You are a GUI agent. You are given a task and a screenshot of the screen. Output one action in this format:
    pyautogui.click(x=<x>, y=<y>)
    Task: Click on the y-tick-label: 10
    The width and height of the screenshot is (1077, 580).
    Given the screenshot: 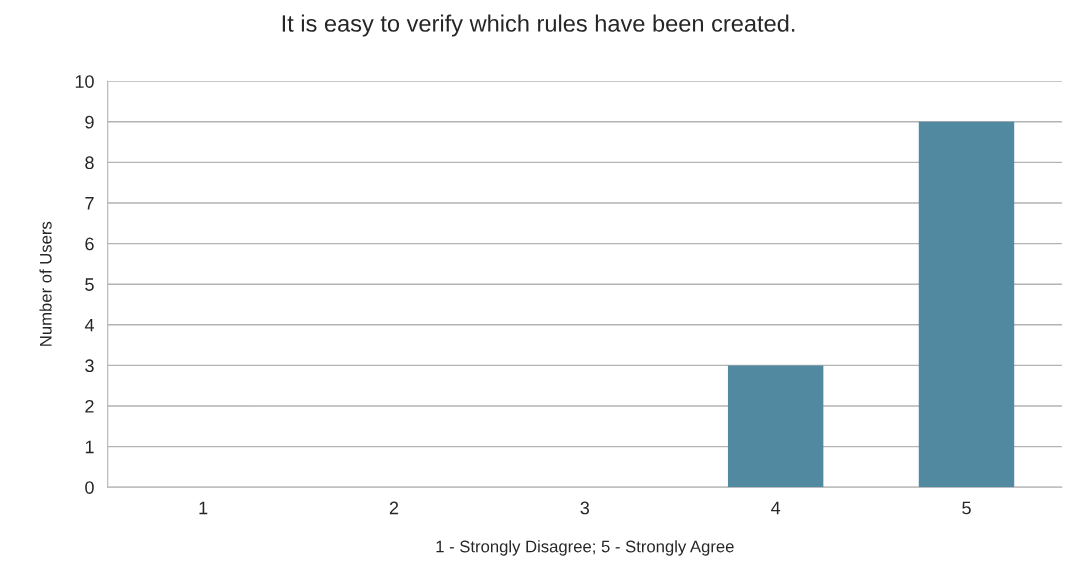 What is the action you would take?
    pyautogui.click(x=84, y=81)
    